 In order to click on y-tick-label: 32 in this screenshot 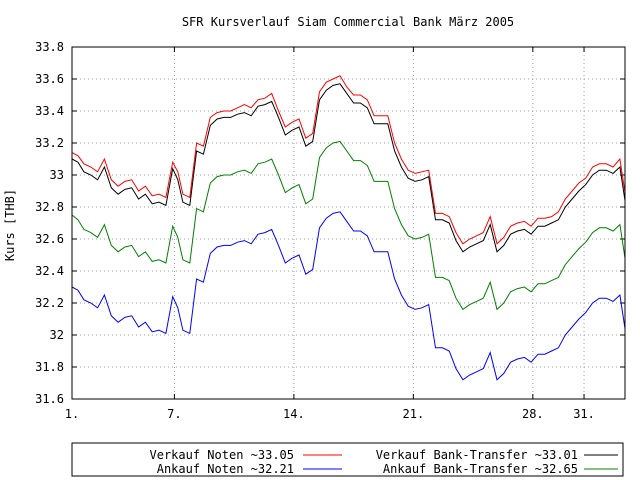, I will do `click(57, 335)`.